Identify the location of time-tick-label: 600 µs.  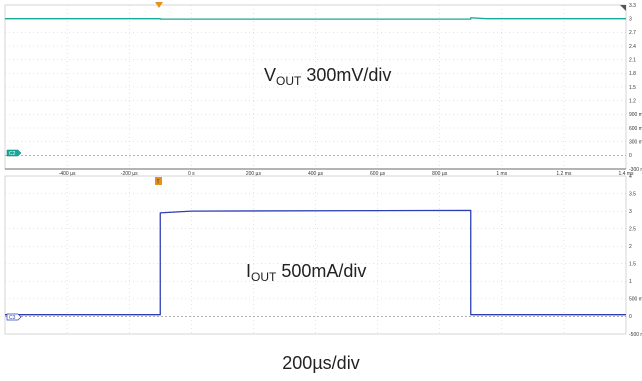
(378, 174).